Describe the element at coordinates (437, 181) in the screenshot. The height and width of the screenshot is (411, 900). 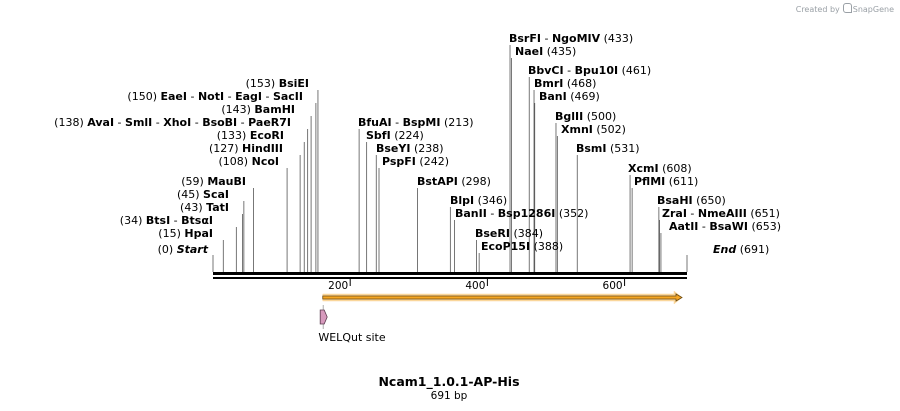
I see `enzyme-name: BstAPI` at that location.